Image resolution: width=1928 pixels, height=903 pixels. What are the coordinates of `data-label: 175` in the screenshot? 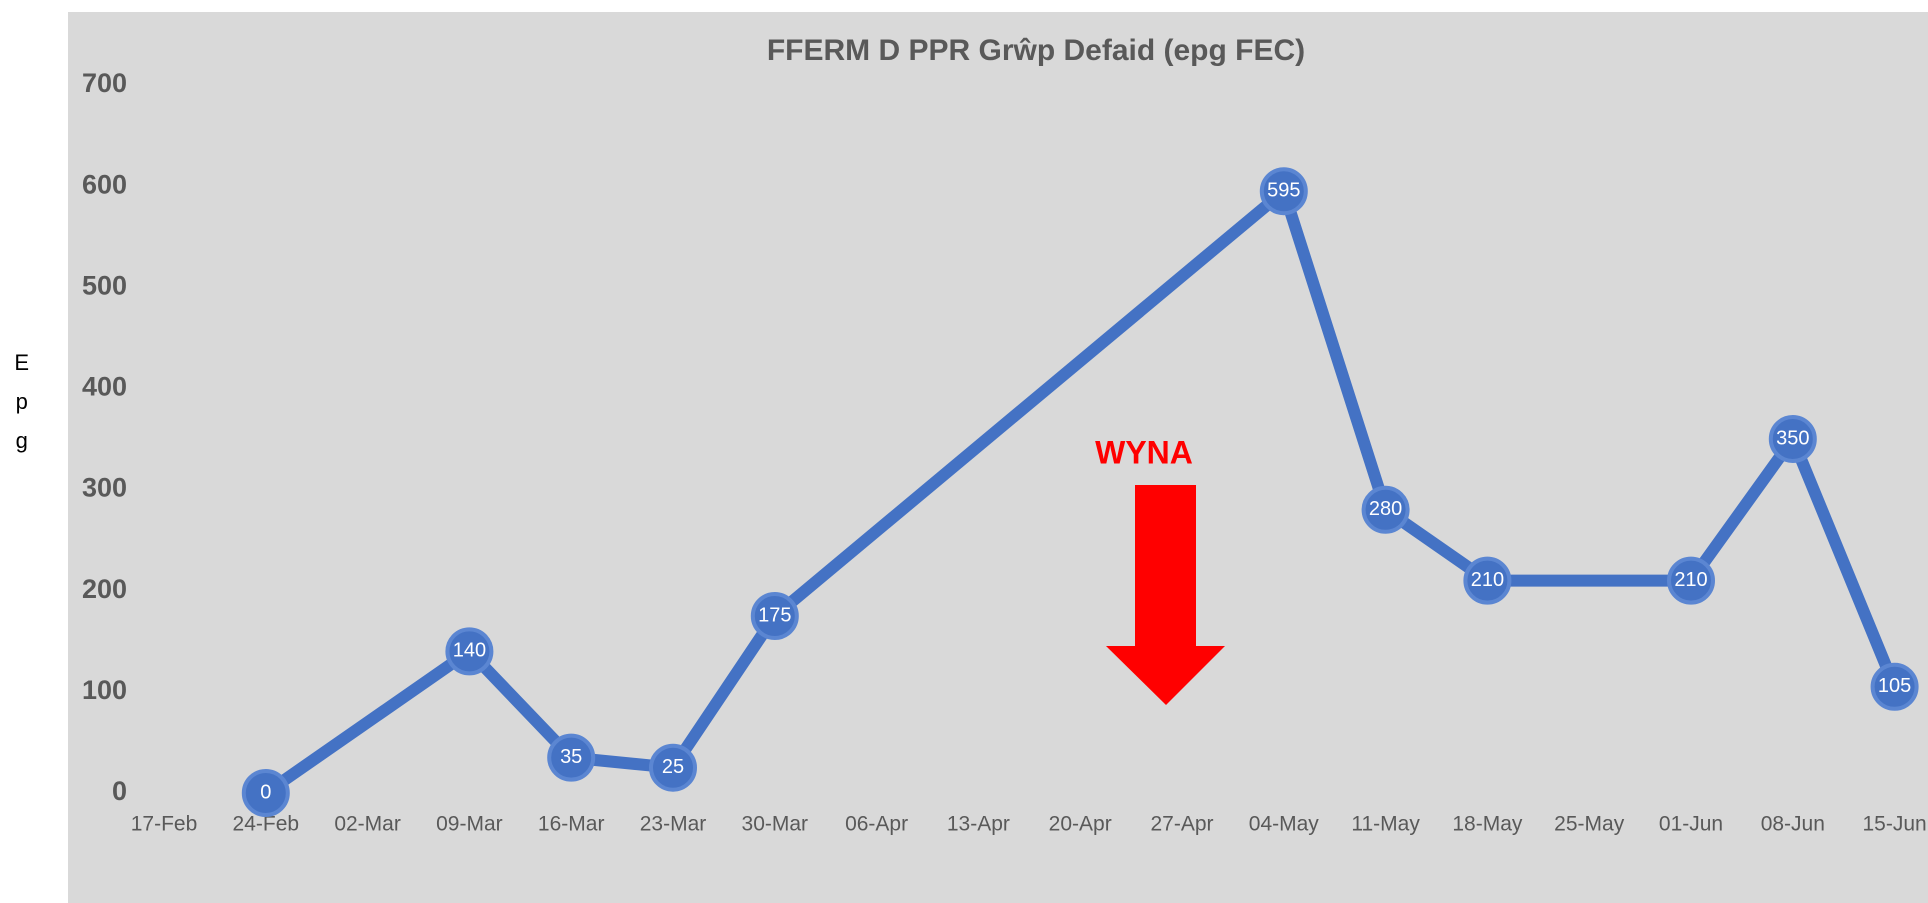 It's located at (774, 615).